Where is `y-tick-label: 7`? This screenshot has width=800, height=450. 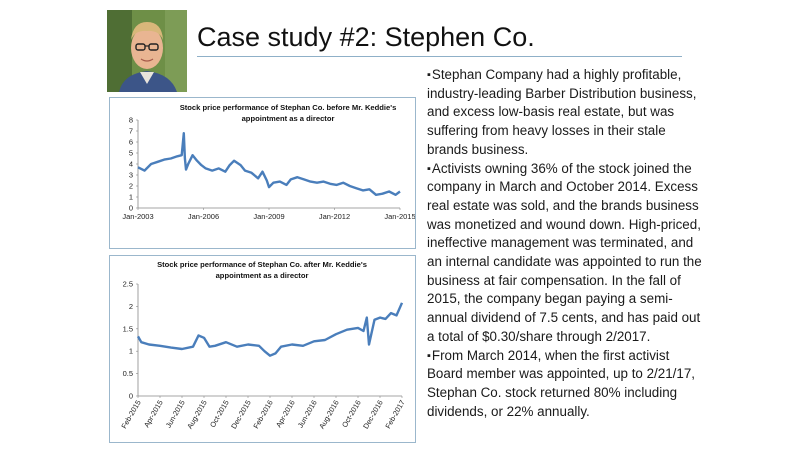
y-tick-label: 7 is located at coordinates (131, 131).